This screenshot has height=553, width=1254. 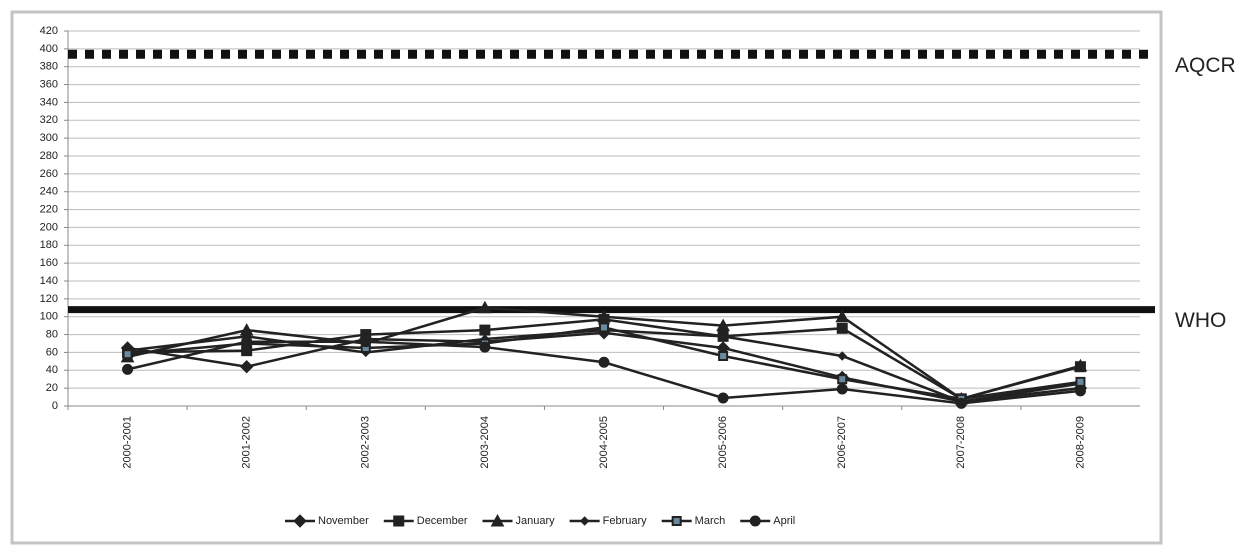 I want to click on legend-label: January, so click(x=536, y=521).